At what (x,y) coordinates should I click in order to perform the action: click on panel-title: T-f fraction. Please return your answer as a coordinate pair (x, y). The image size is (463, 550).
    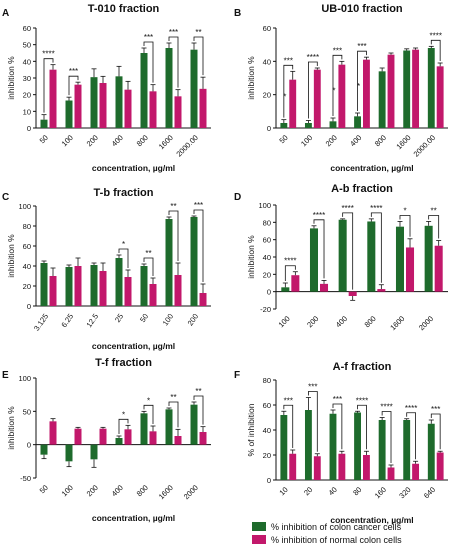
    Looking at the image, I should click on (123, 363).